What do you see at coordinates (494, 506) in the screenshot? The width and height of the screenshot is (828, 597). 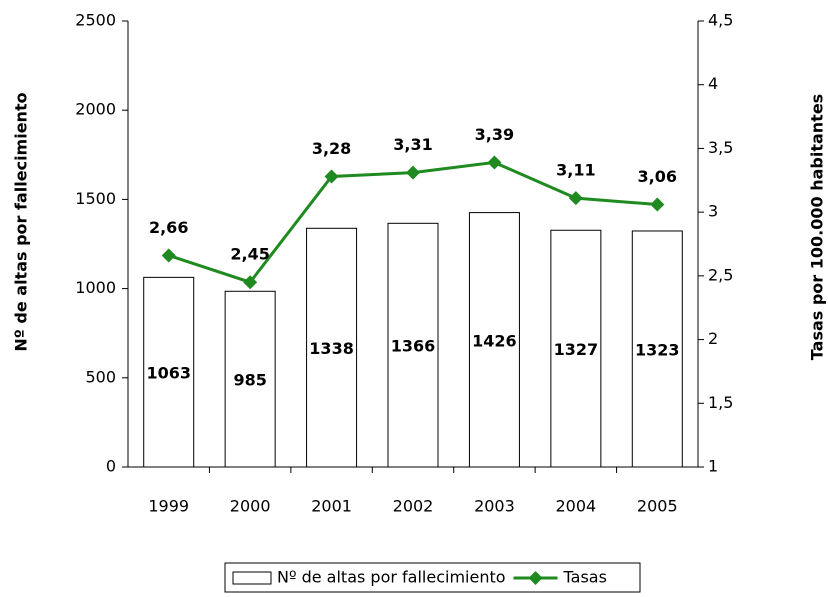 I see `x-tick-label: 2003` at bounding box center [494, 506].